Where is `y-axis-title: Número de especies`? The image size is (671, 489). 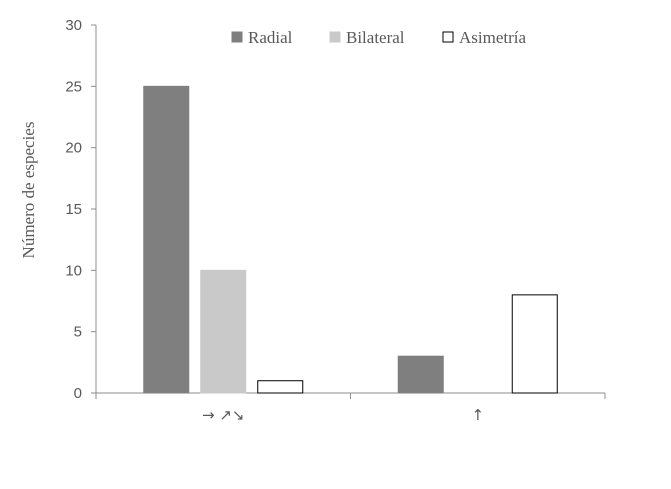 y-axis-title: Número de especies is located at coordinates (28, 190).